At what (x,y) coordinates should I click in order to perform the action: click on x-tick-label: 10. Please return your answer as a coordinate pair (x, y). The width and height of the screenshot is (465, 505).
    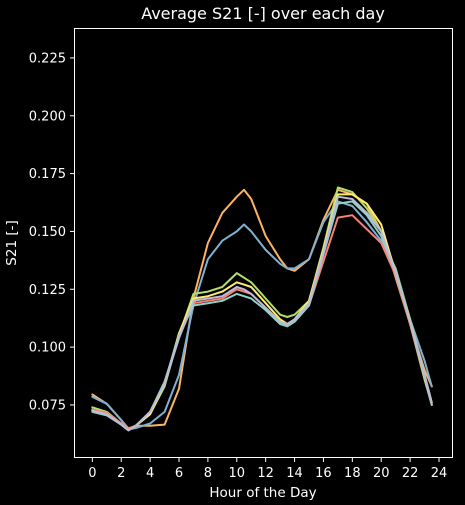
    Looking at the image, I should click on (237, 473).